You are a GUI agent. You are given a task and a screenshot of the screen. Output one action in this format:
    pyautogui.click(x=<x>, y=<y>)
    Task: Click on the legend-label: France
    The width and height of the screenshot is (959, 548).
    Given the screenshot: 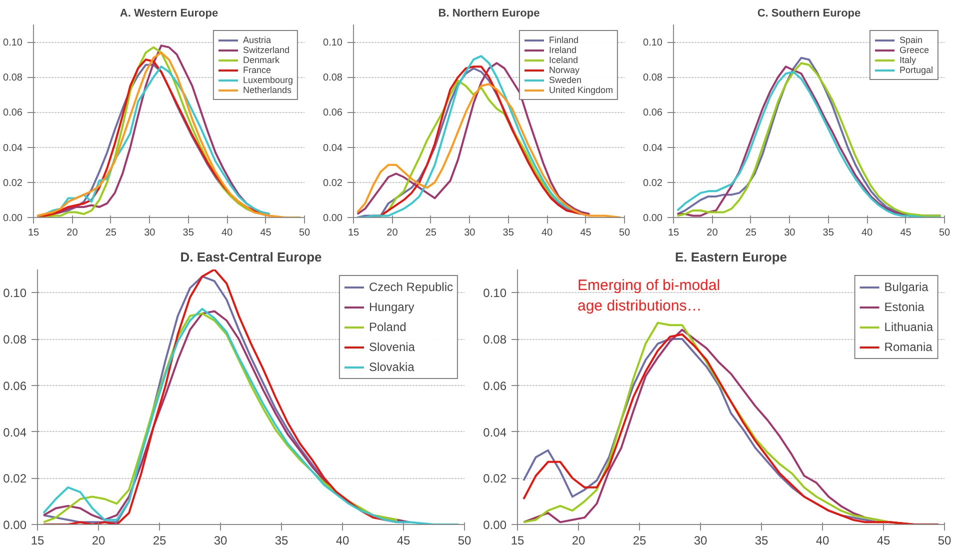 What is the action you would take?
    pyautogui.click(x=256, y=70)
    